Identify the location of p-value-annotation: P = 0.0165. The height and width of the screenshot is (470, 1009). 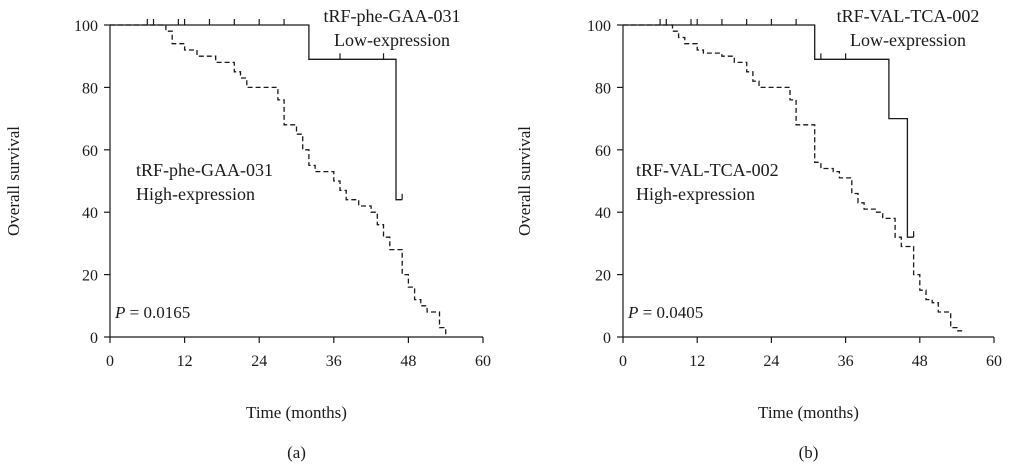
(152, 312).